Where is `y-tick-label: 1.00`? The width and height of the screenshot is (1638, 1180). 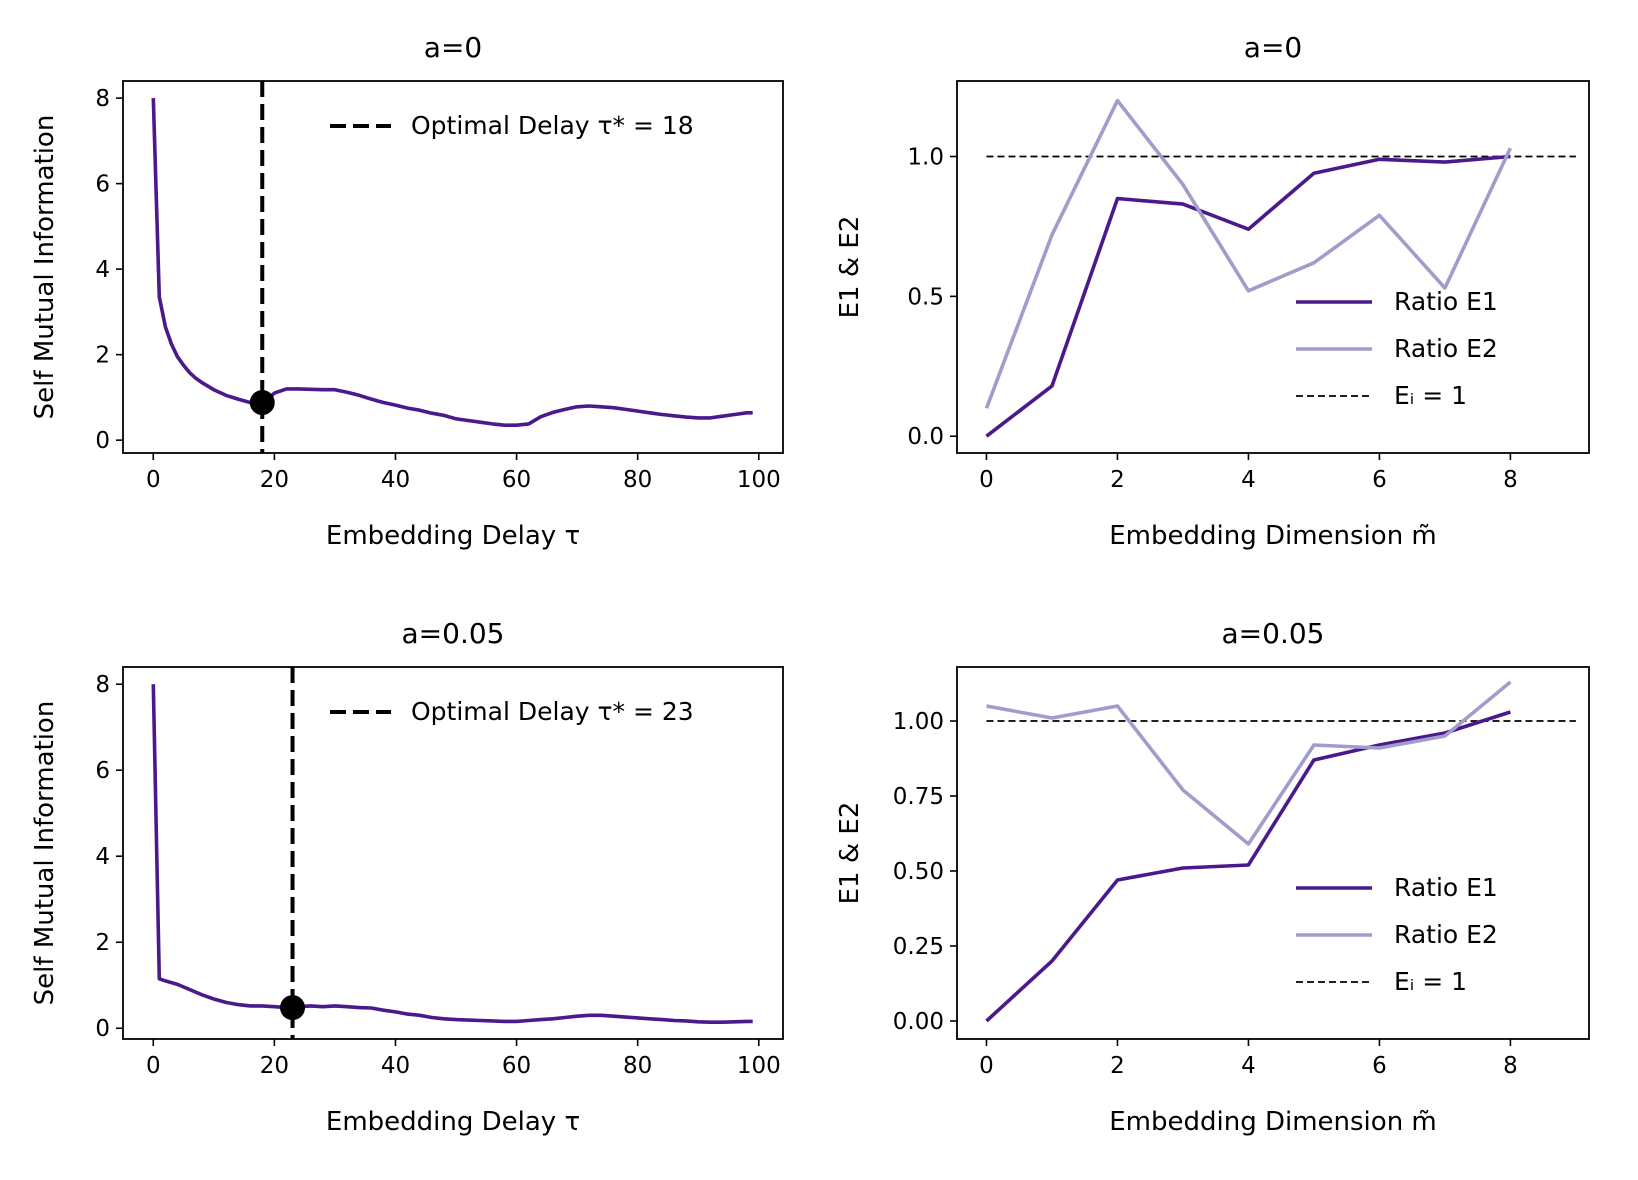
y-tick-label: 1.00 is located at coordinates (918, 722).